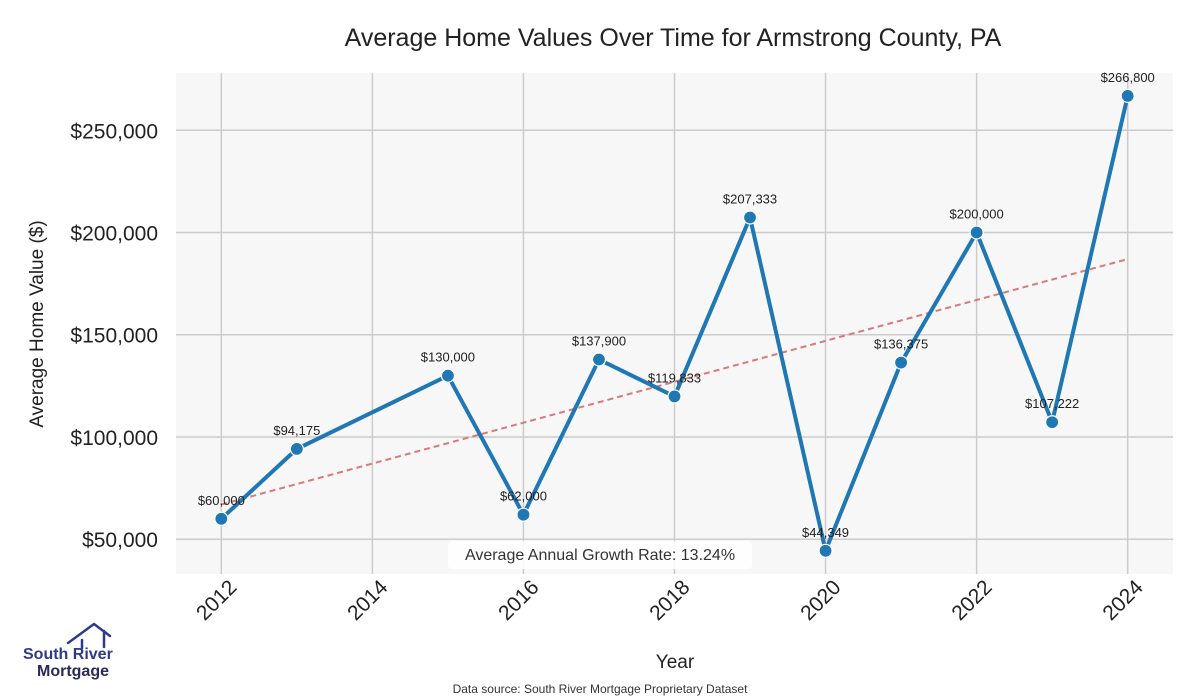  I want to click on data-label: $94,175, so click(296, 430).